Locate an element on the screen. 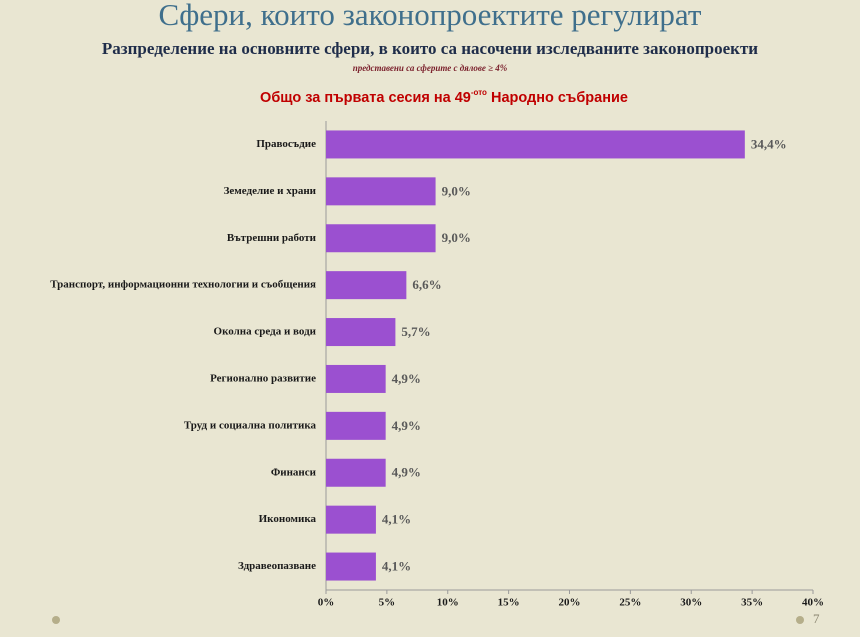 This screenshot has width=860, height=637. value-label: 34,4% is located at coordinates (769, 143).